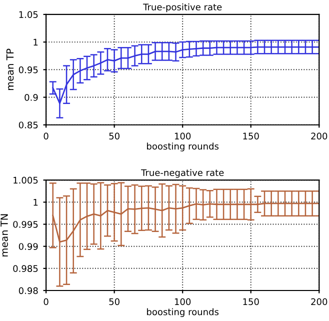  What do you see at coordinates (28, 125) in the screenshot?
I see `y-tick-label: 0.85` at bounding box center [28, 125].